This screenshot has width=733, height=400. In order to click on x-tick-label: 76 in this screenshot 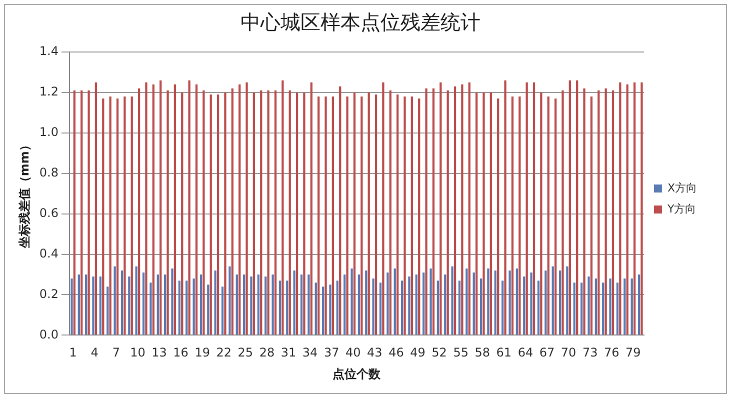, I will do `click(612, 353)`.